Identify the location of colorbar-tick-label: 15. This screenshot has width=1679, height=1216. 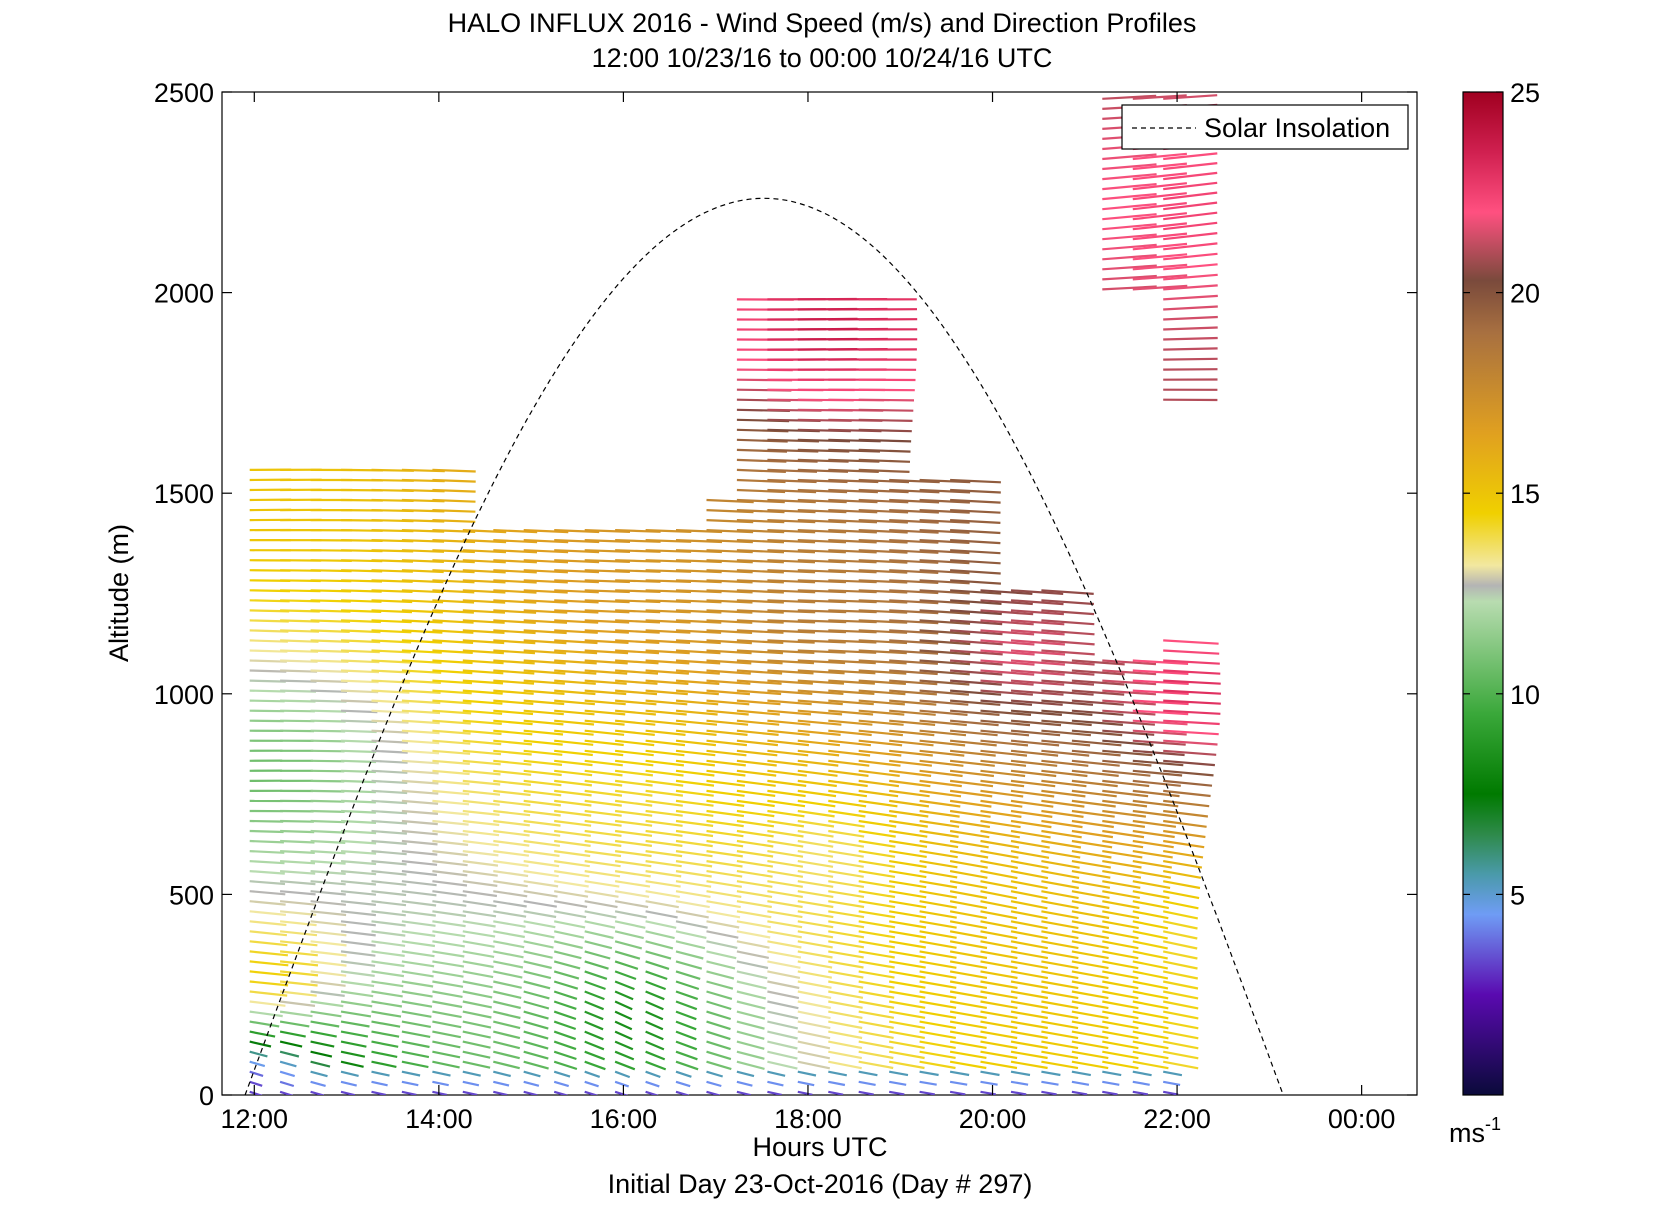
(1525, 494).